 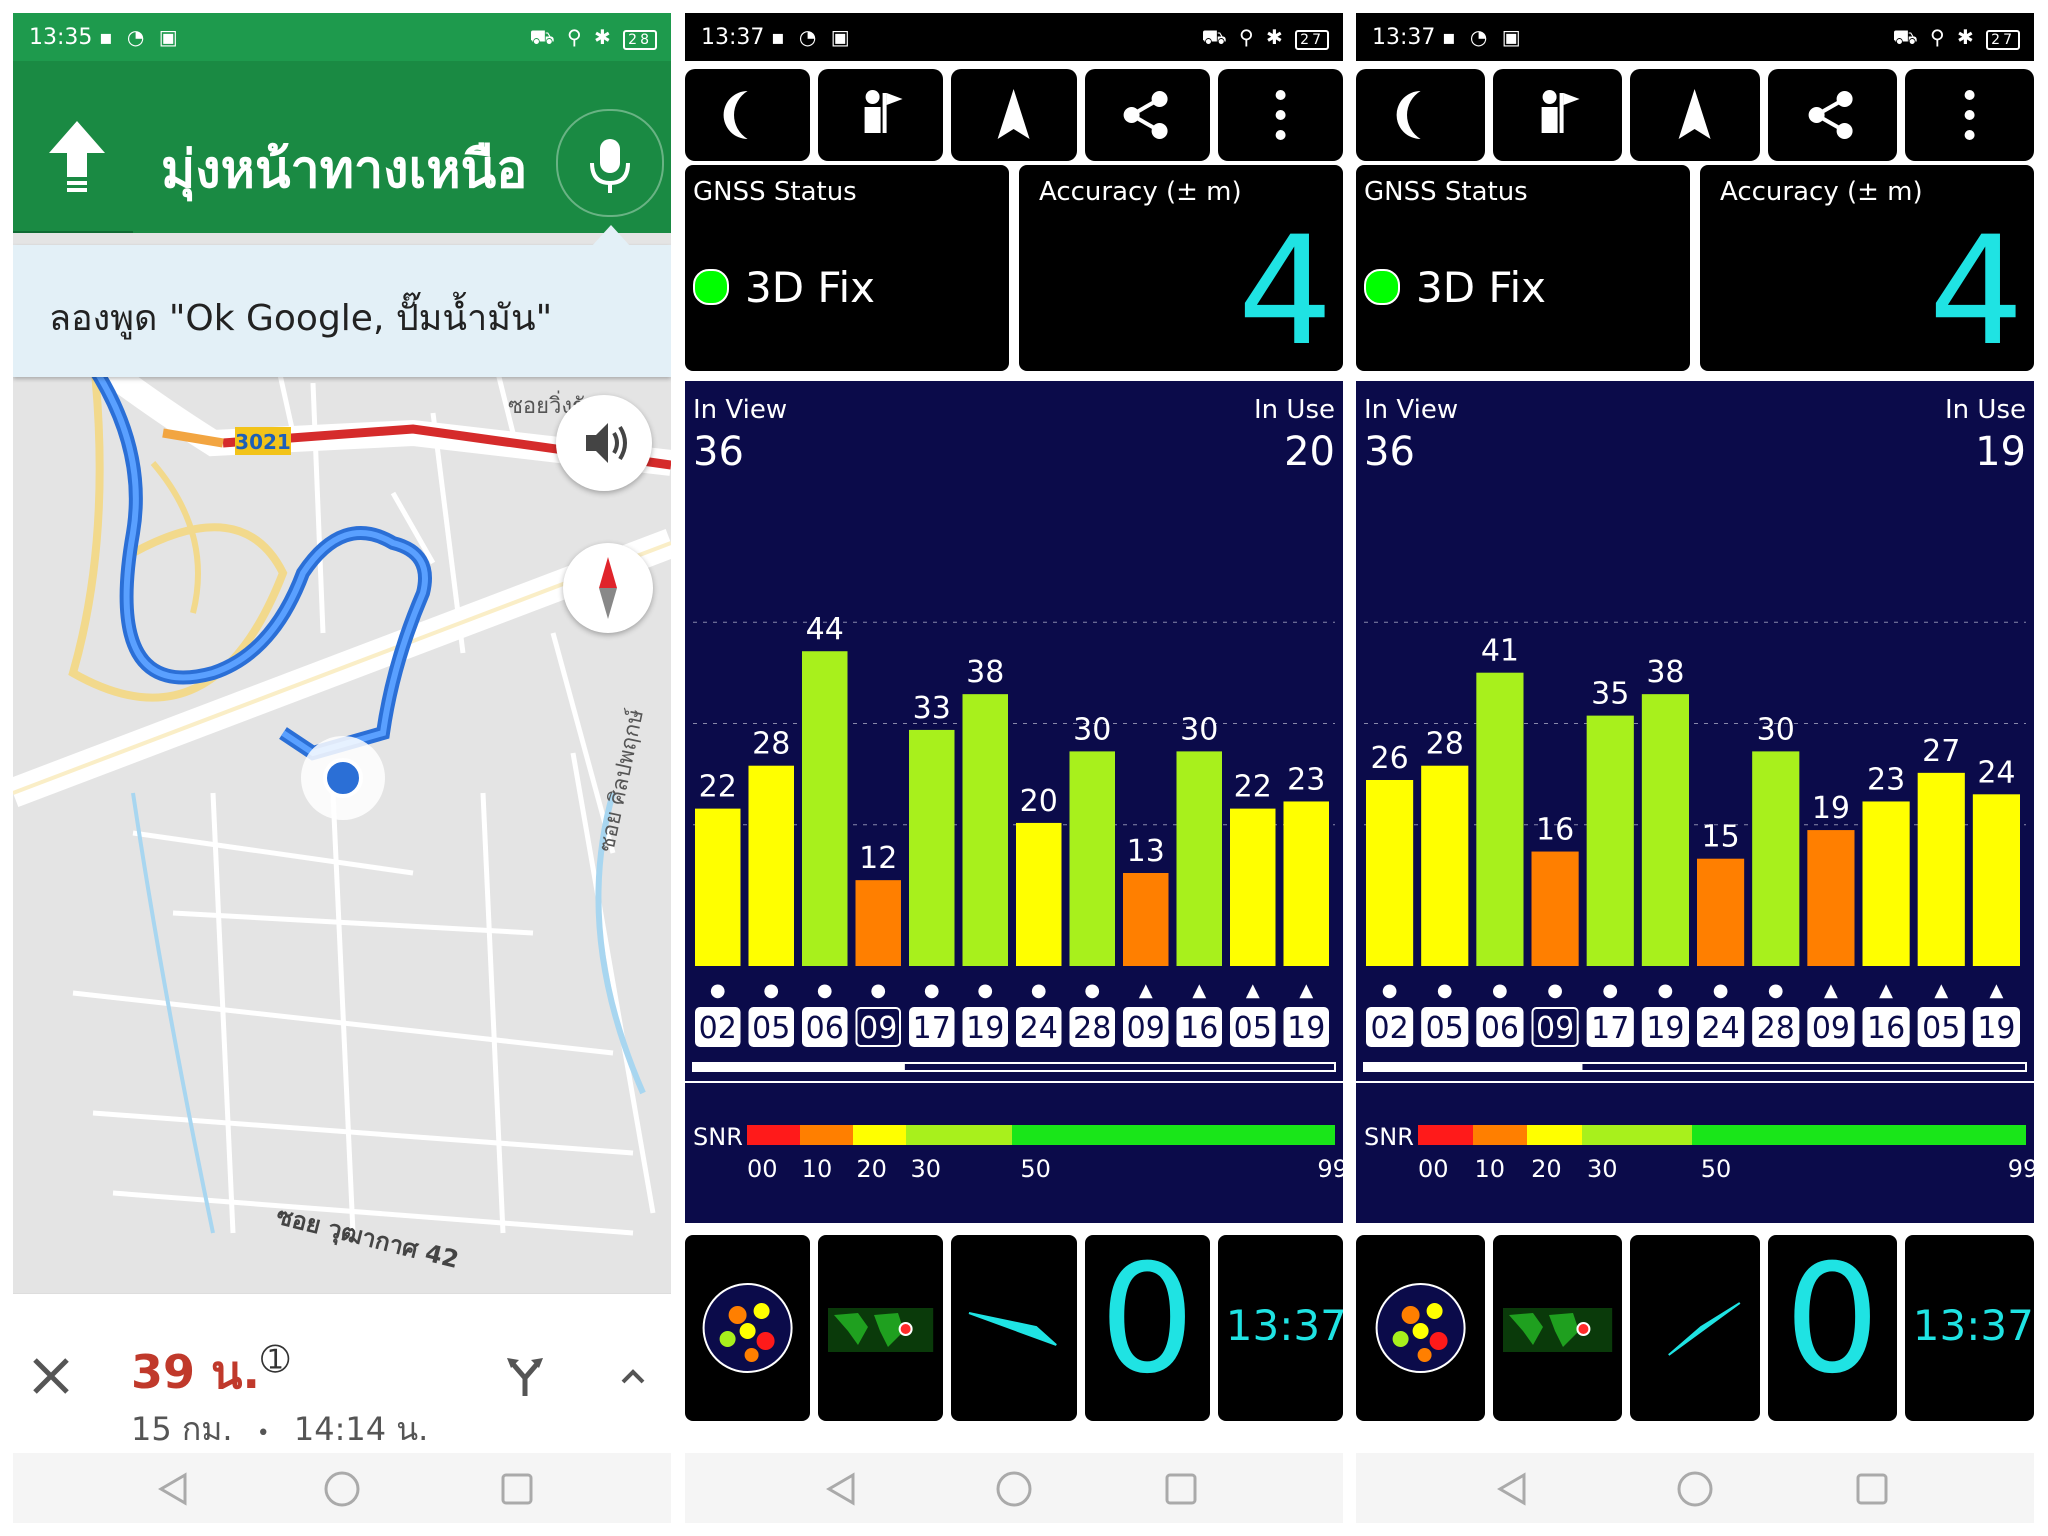 What do you see at coordinates (847, 268) in the screenshot?
I see `gnss-status-tile: GNSS Status 3D Fix` at bounding box center [847, 268].